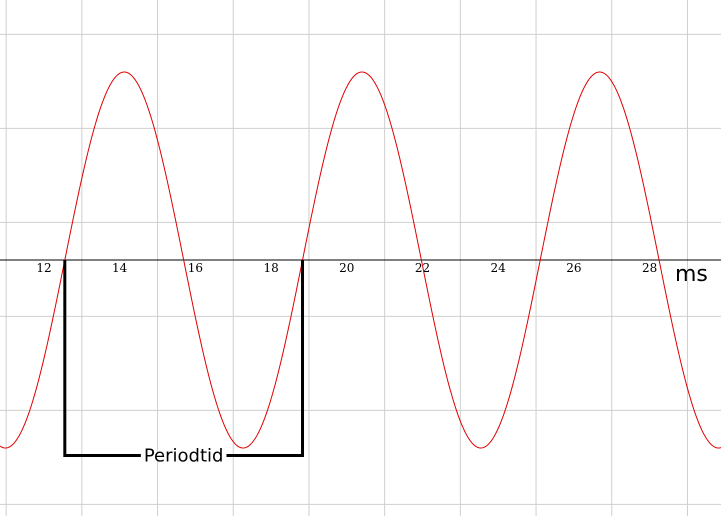 This screenshot has height=516, width=721. I want to click on x-tick-label: 26, so click(573, 268).